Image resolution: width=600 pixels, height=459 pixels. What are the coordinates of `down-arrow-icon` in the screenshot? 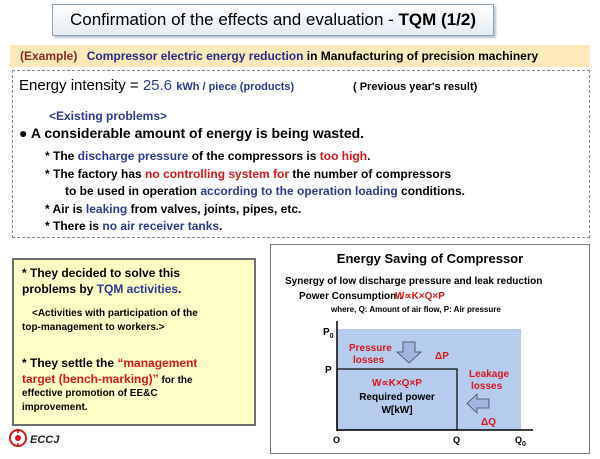 It's located at (409, 352).